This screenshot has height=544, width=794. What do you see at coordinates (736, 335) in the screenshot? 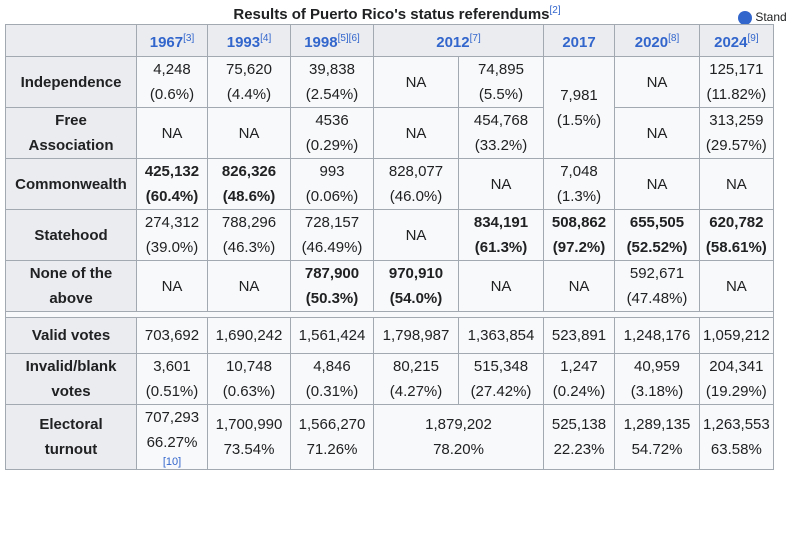
I see `cell-valid-2024: 1,059,212` at bounding box center [736, 335].